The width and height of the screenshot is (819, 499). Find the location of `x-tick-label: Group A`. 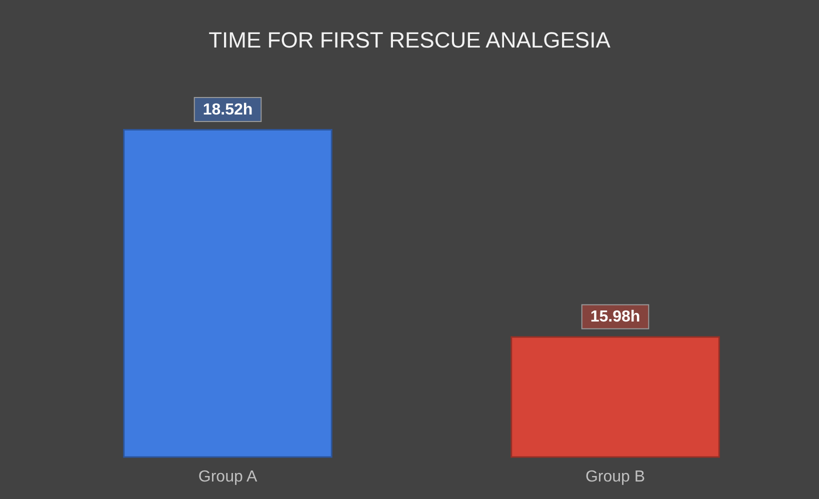

x-tick-label: Group A is located at coordinates (228, 477).